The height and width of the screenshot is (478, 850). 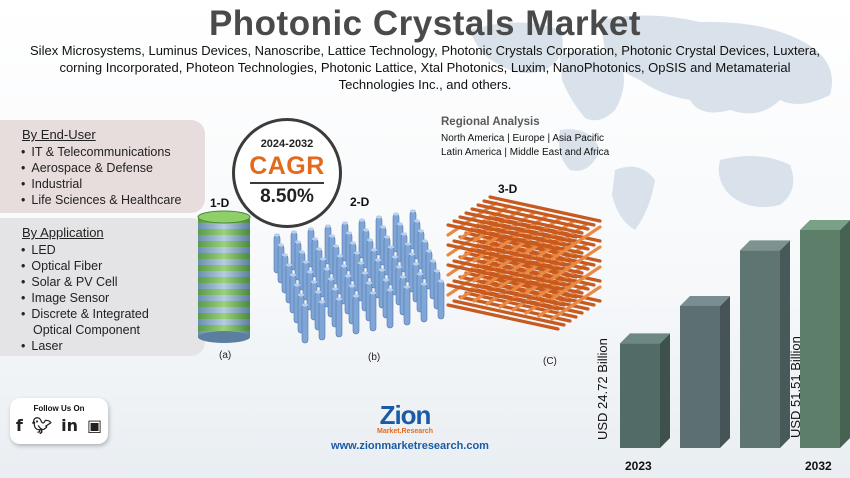 I want to click on website-link: www.zionmarketresearch.com, so click(x=410, y=446).